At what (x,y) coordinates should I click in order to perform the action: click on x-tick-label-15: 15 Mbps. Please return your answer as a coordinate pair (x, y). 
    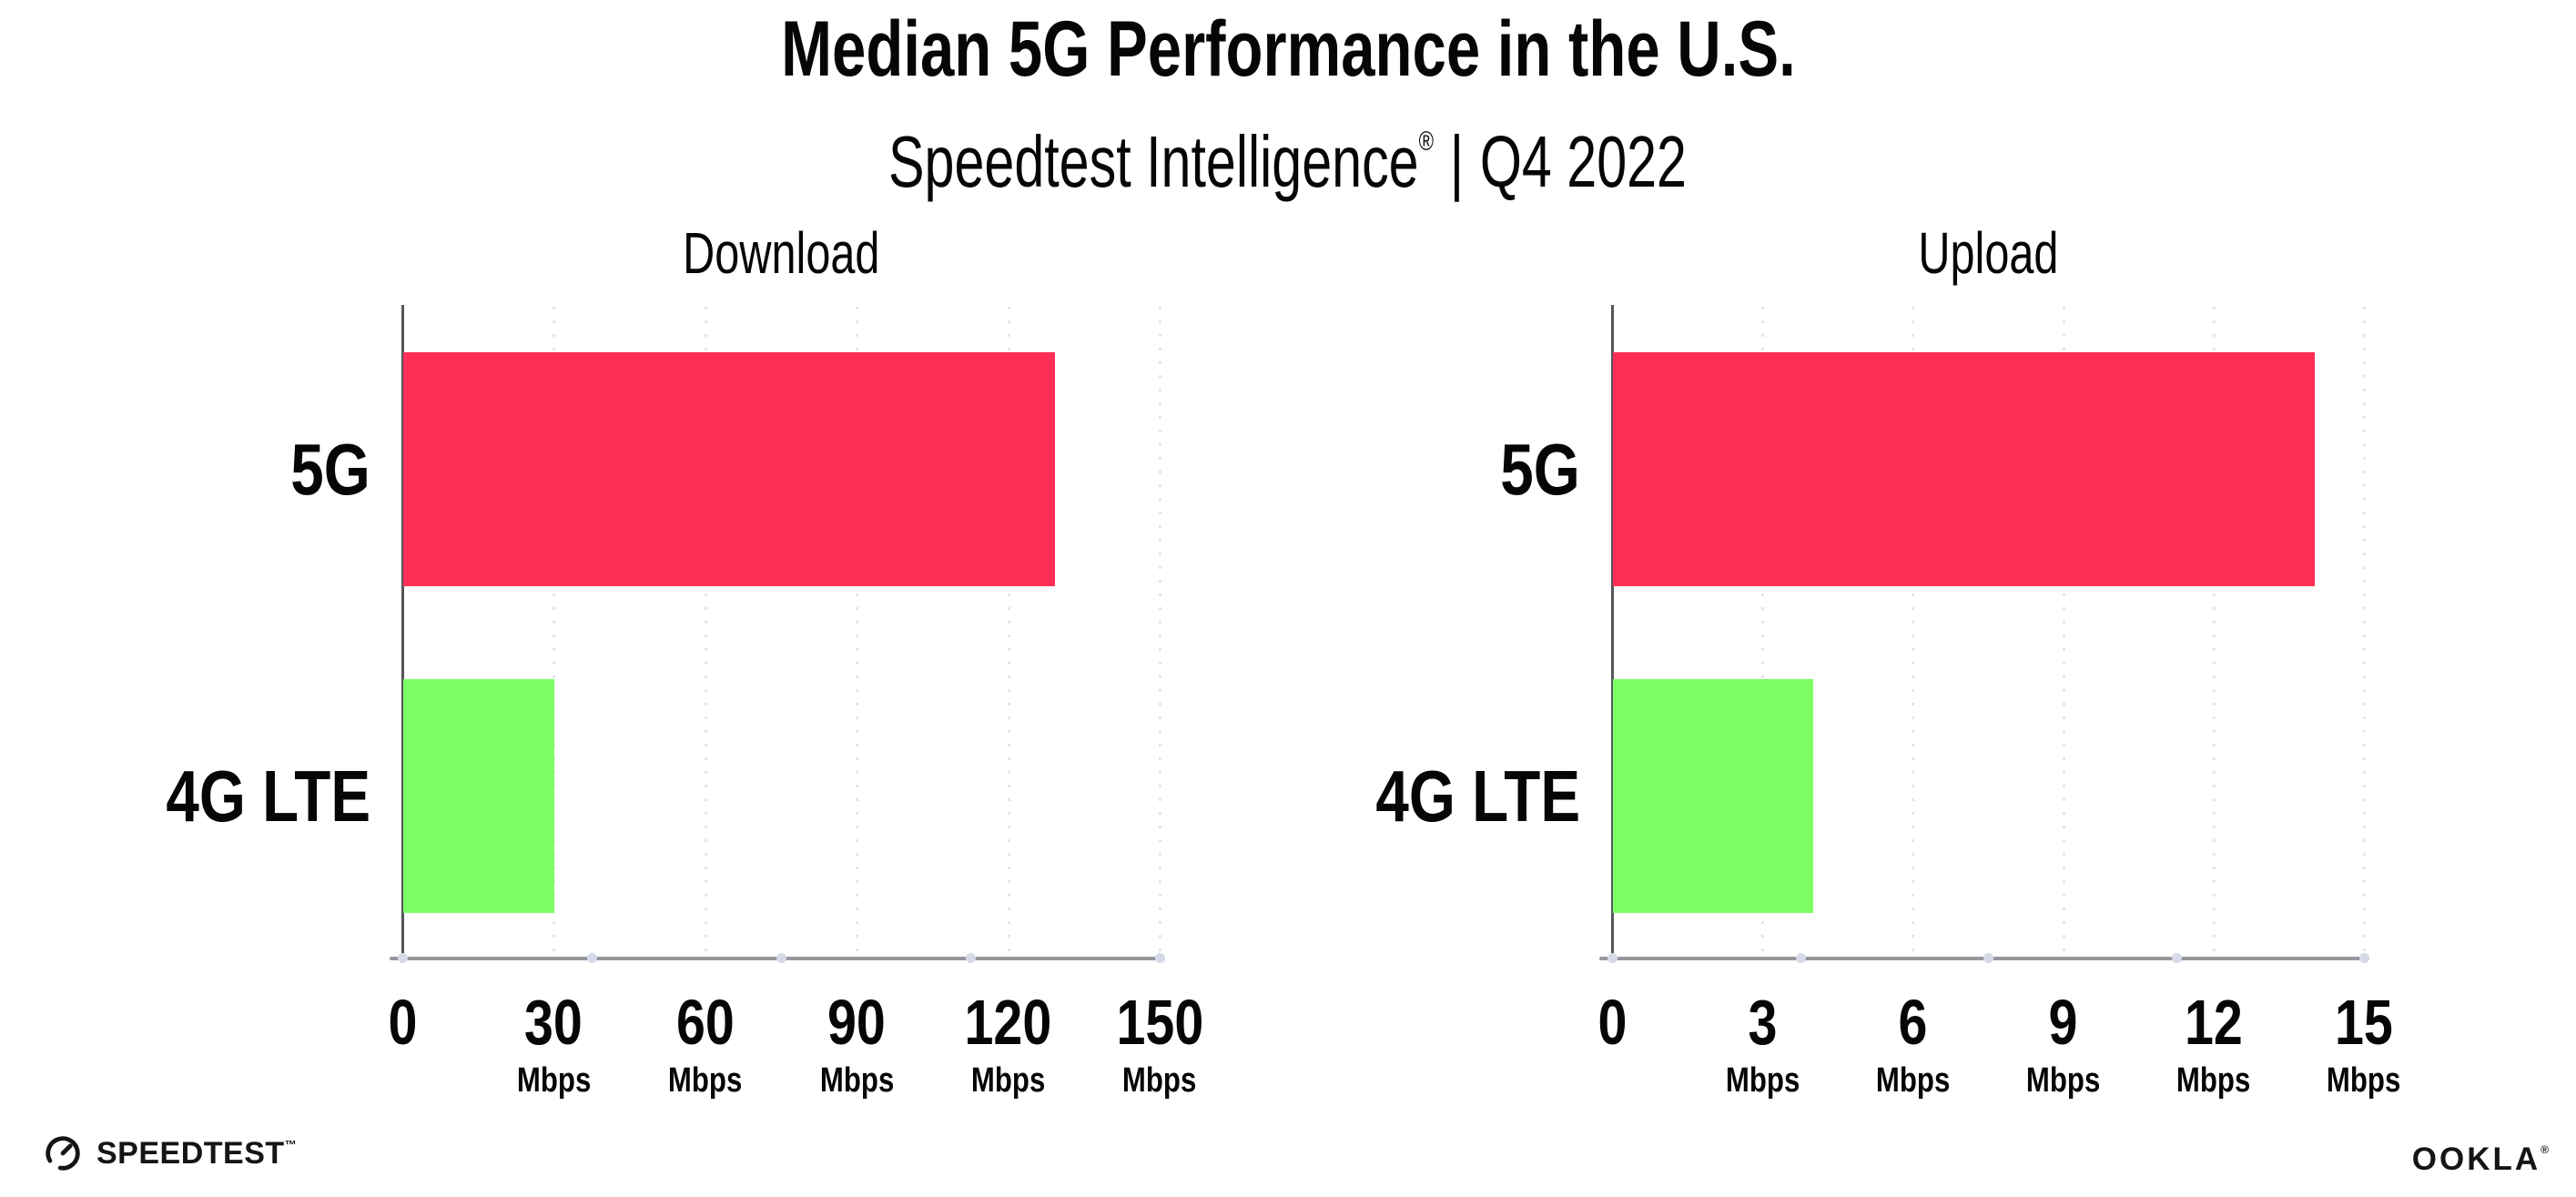
    Looking at the image, I should click on (2363, 1044).